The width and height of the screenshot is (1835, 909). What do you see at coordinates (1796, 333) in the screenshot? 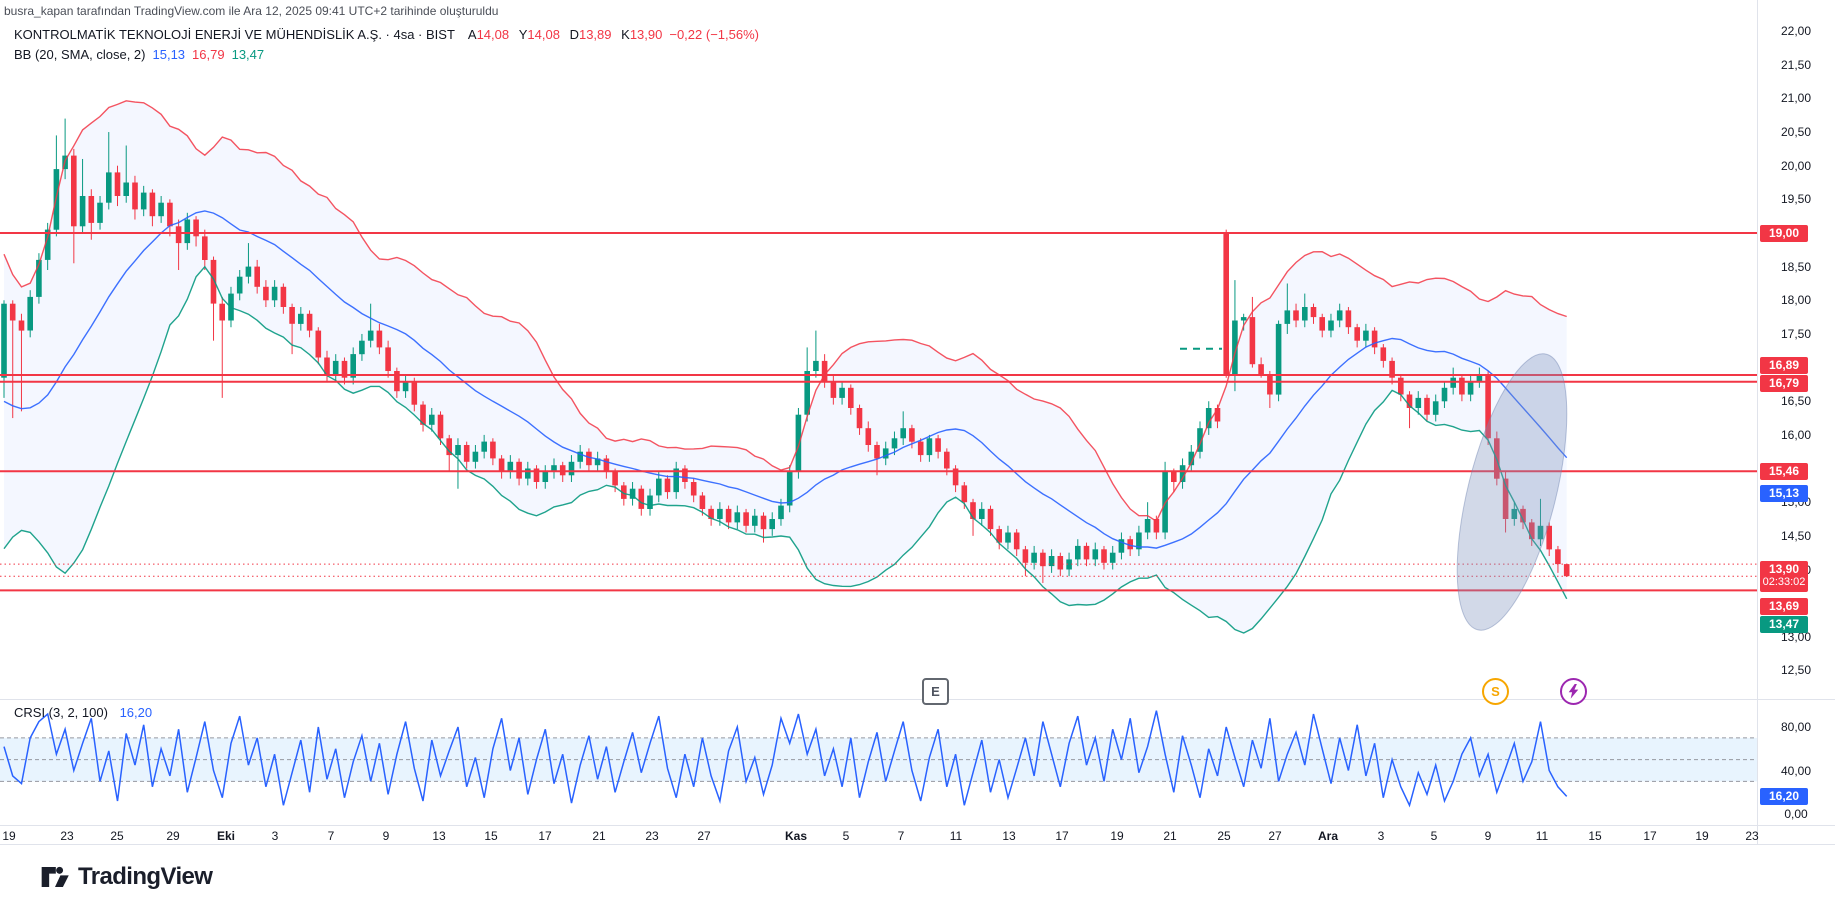
I see `price-tick-label: 17,50` at bounding box center [1796, 333].